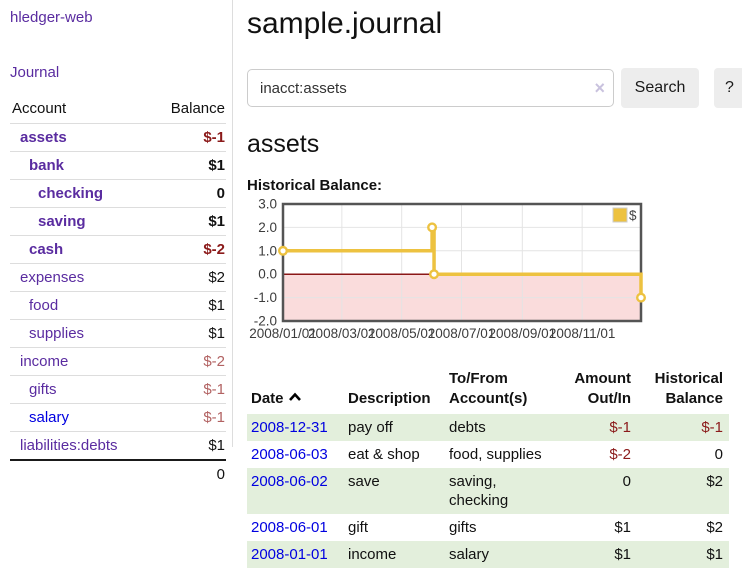 The image size is (742, 582). What do you see at coordinates (500, 427) in the screenshot?
I see `txn-accounts: debts` at bounding box center [500, 427].